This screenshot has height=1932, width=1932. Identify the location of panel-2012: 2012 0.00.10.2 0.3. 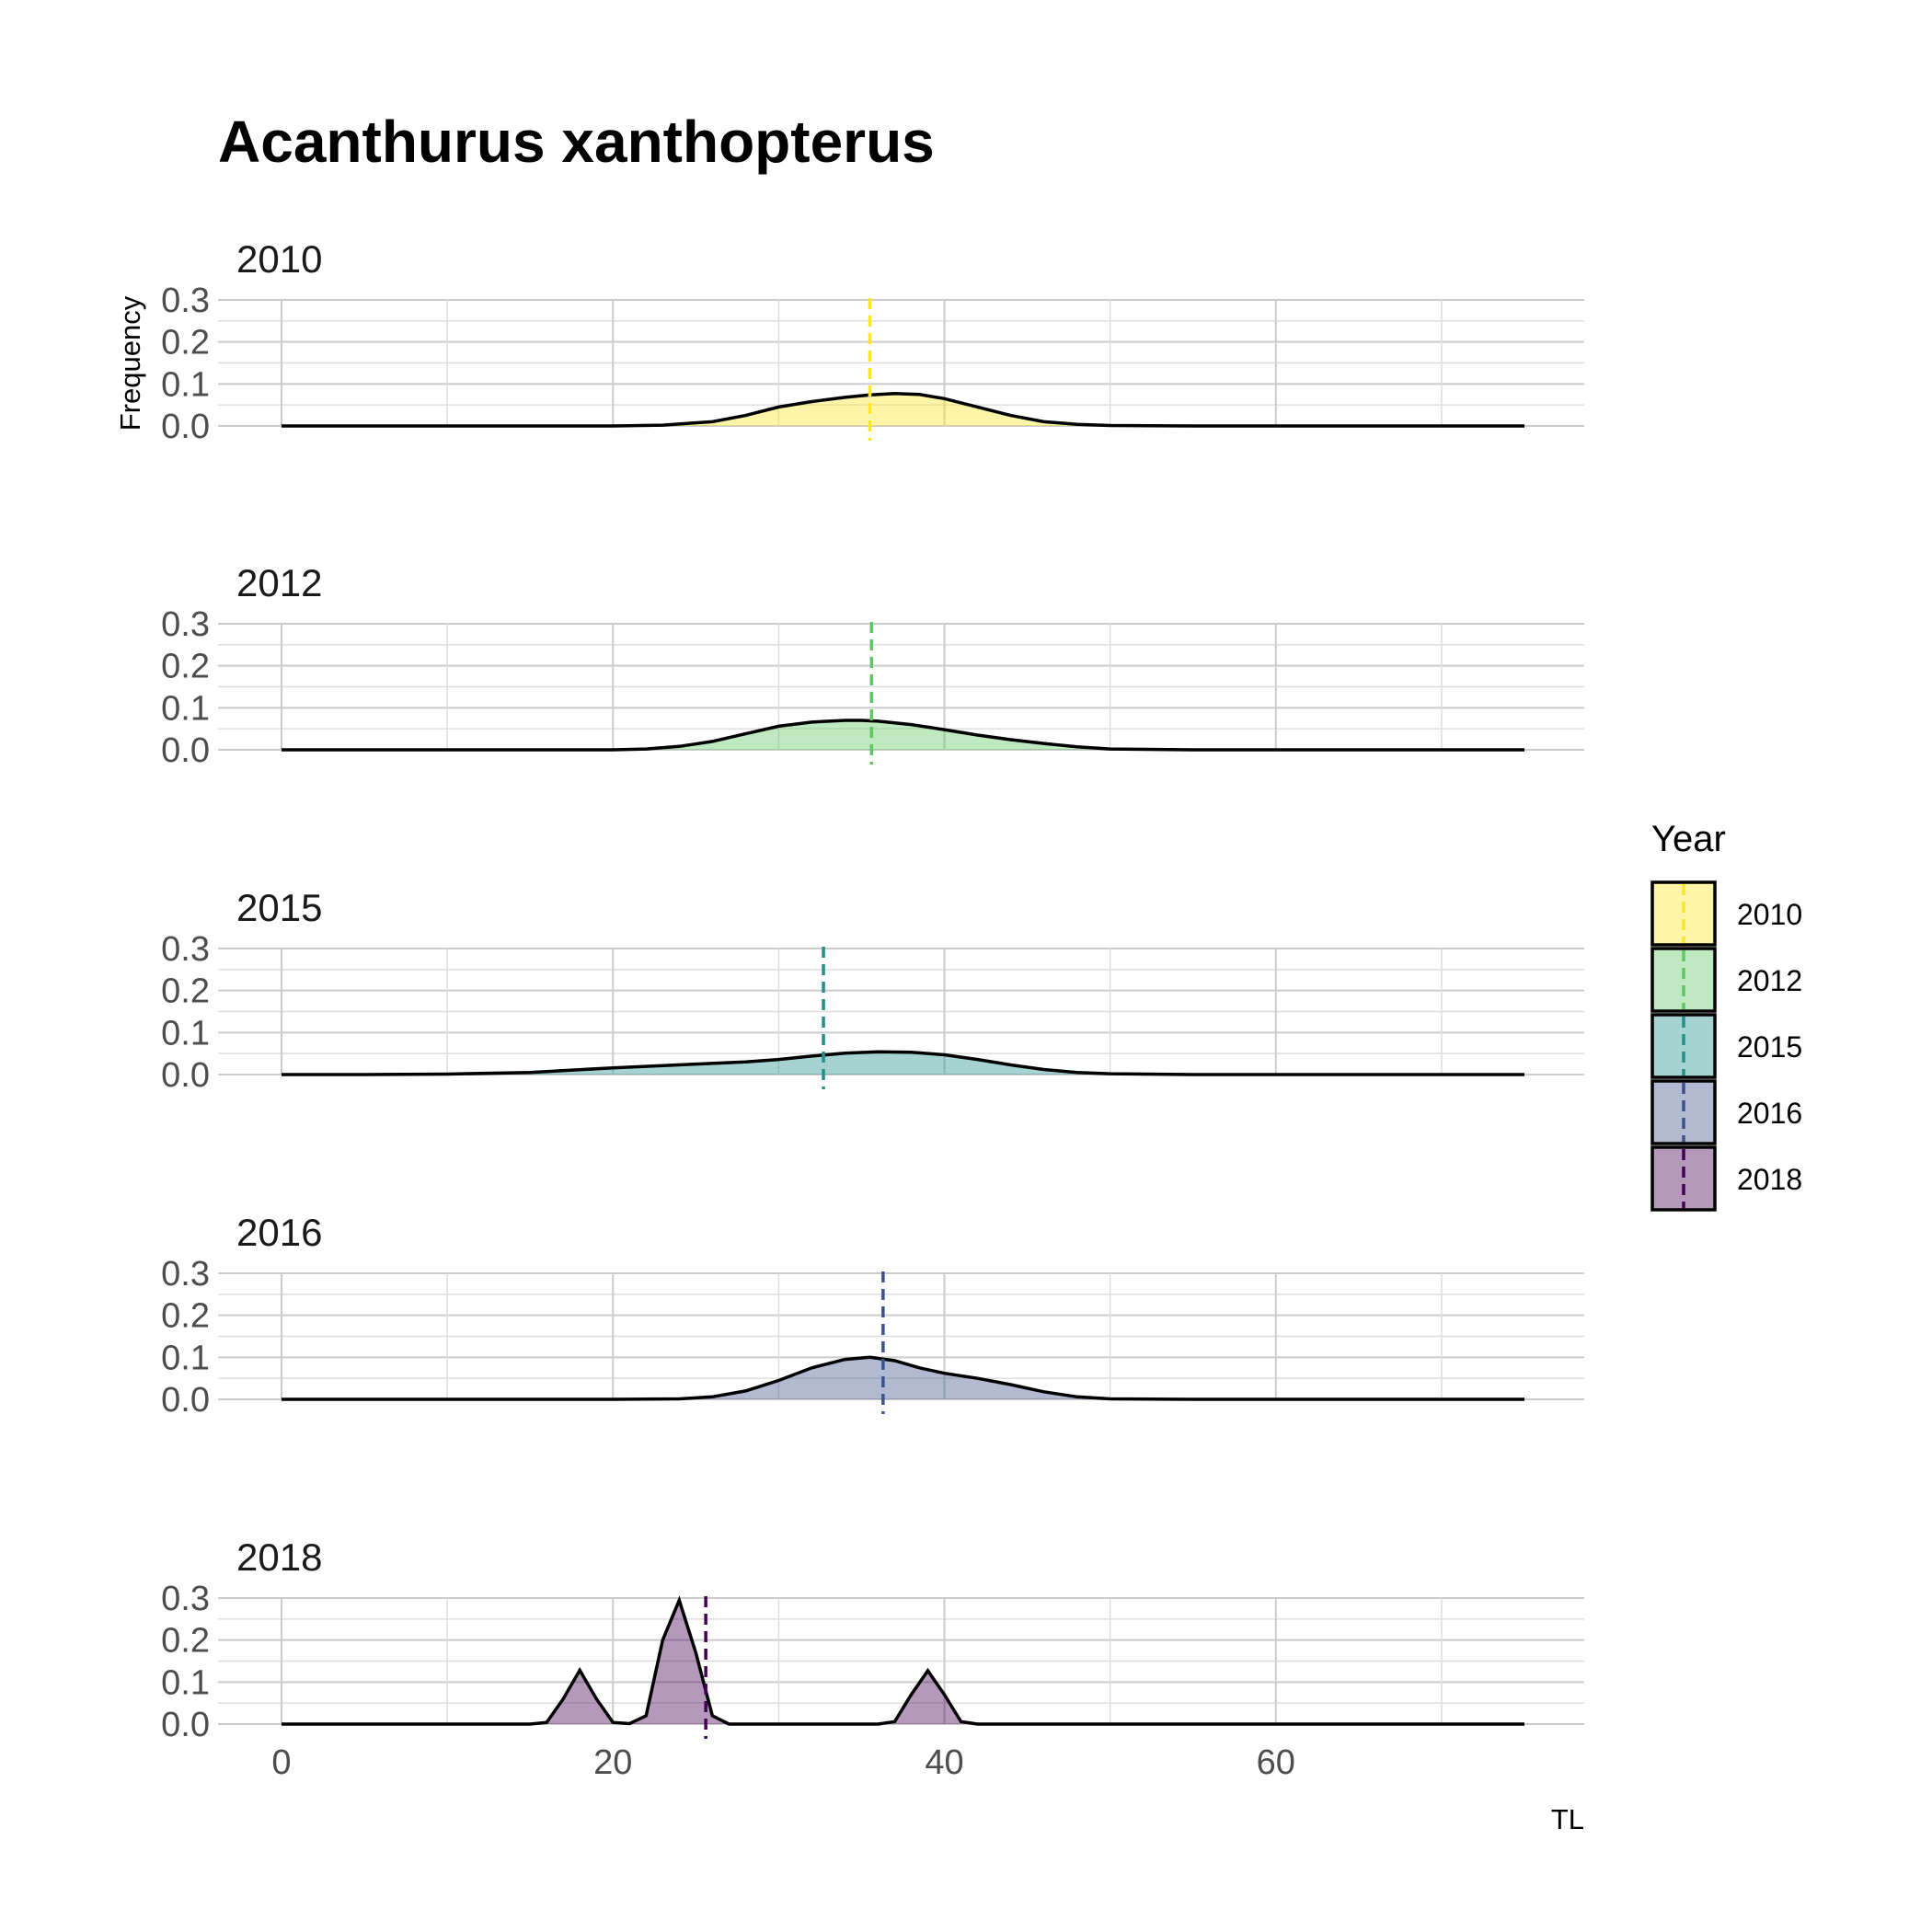
(872, 665).